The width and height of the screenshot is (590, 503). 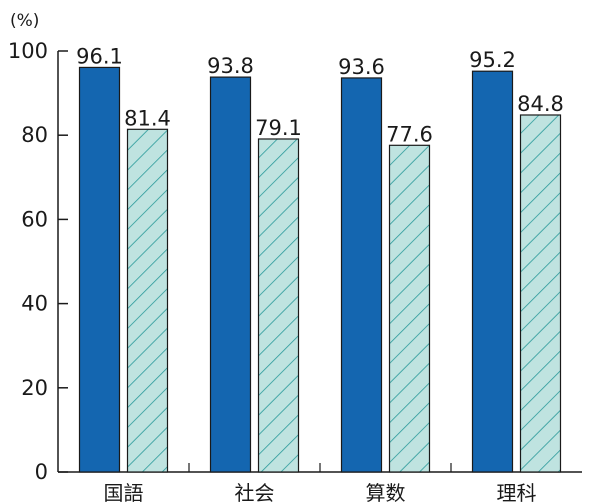 I want to click on x-category-label: 社会, so click(x=255, y=492).